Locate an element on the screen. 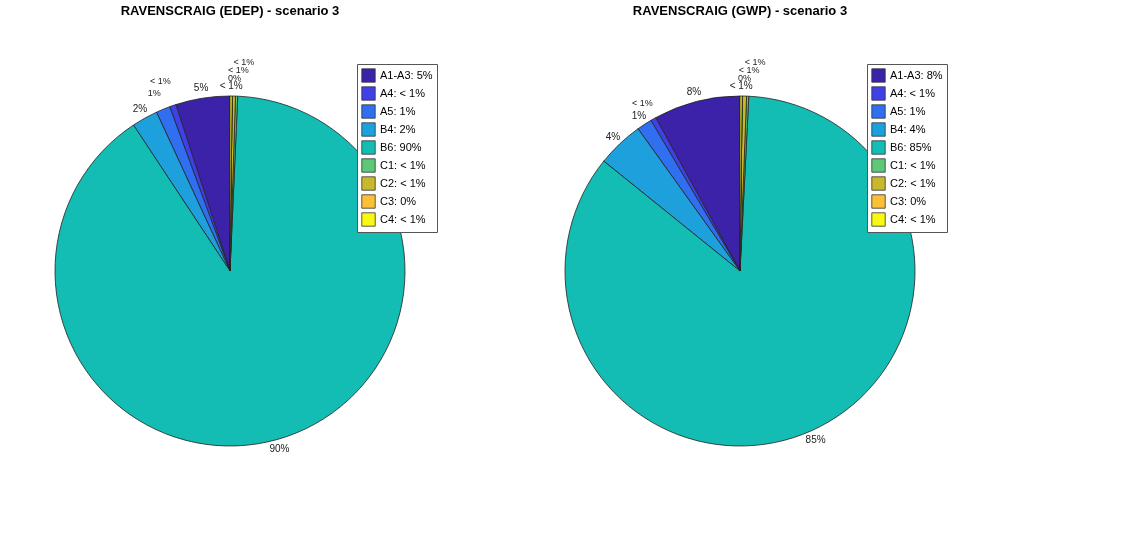  data-label: 90% is located at coordinates (279, 449).